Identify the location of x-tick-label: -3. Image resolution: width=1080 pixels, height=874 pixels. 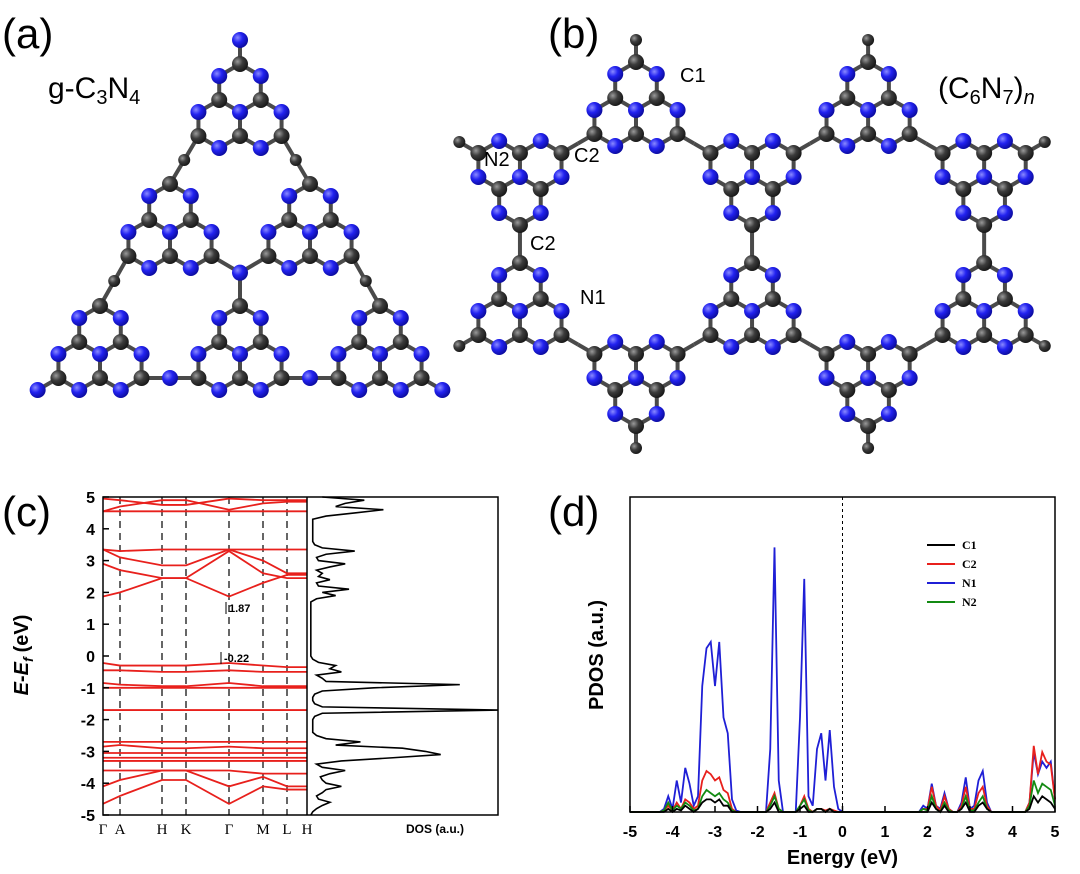
(715, 832).